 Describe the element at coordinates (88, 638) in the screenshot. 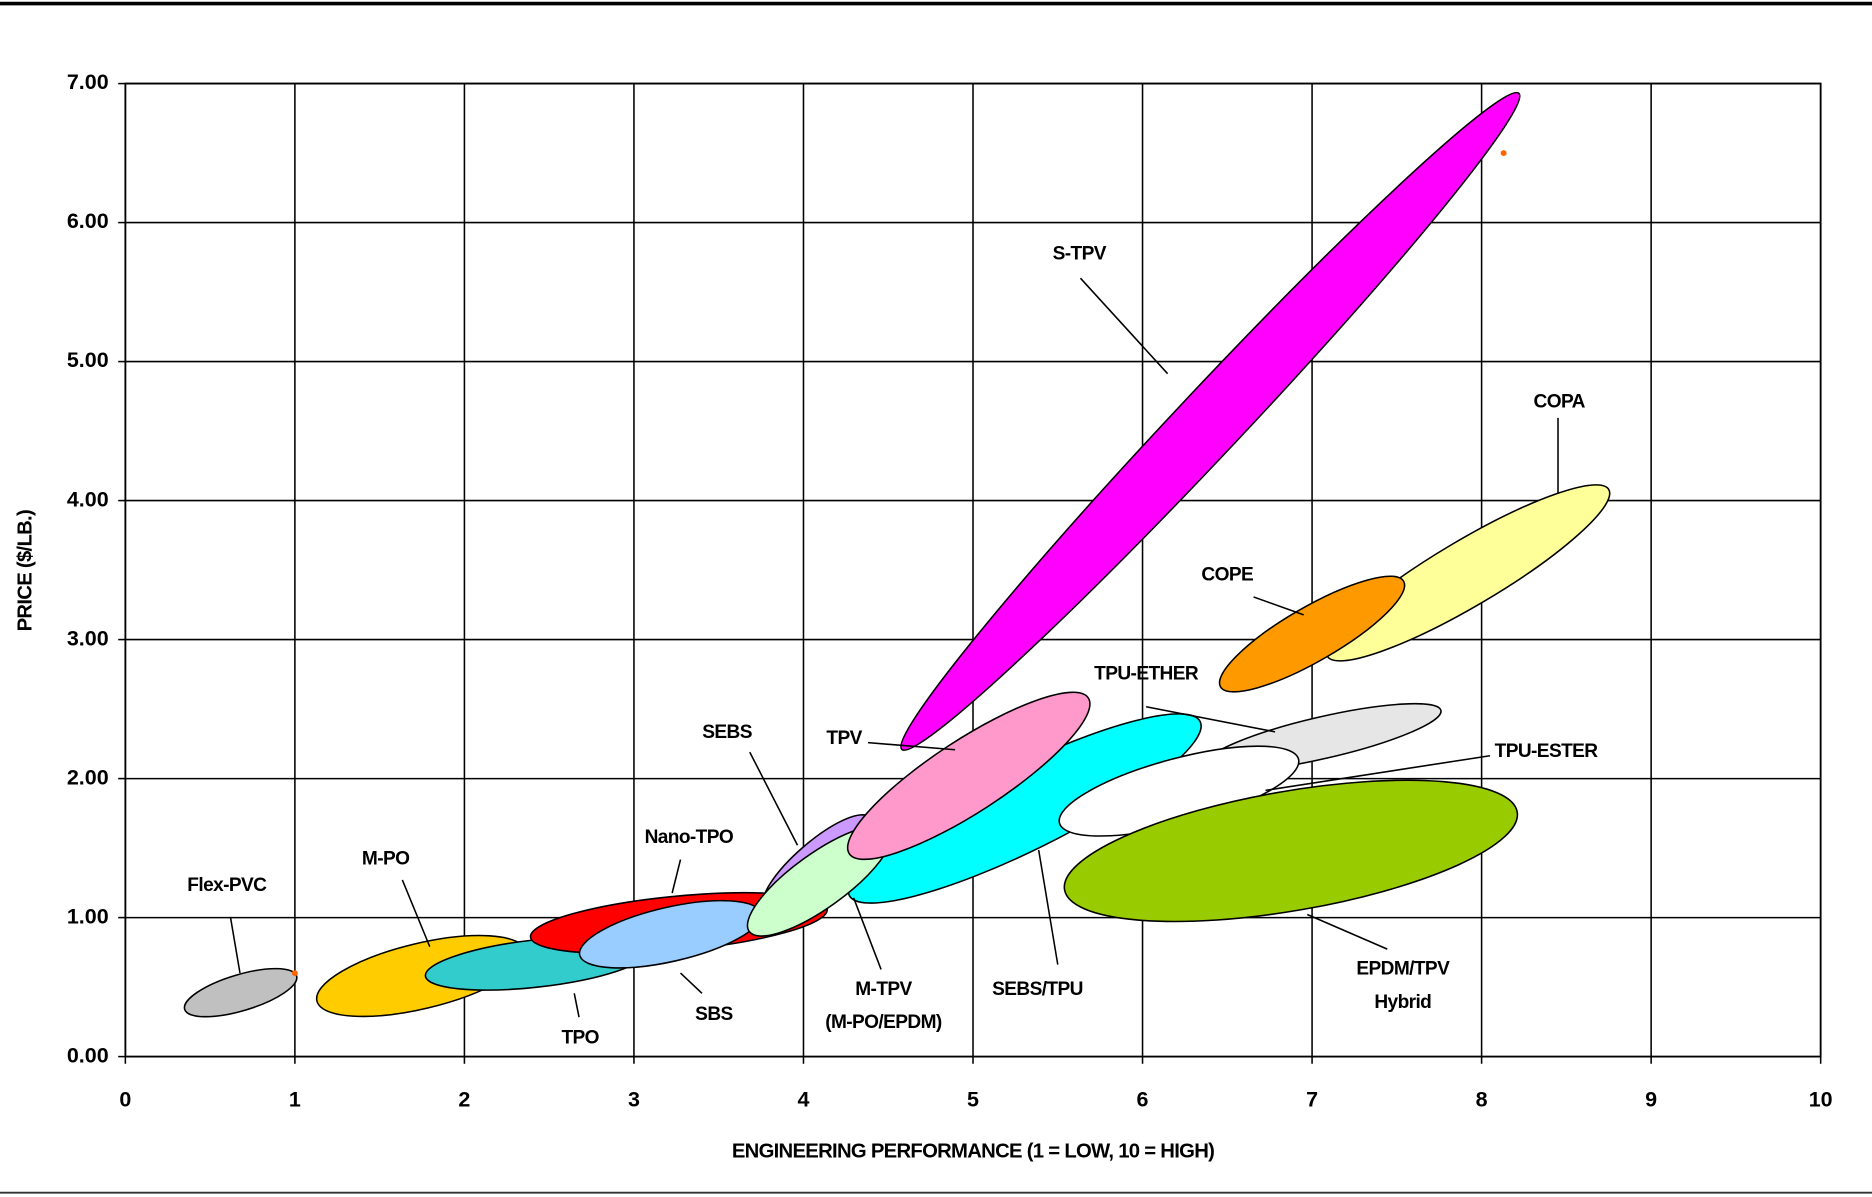

I see `y-tick-label: 3.00` at that location.